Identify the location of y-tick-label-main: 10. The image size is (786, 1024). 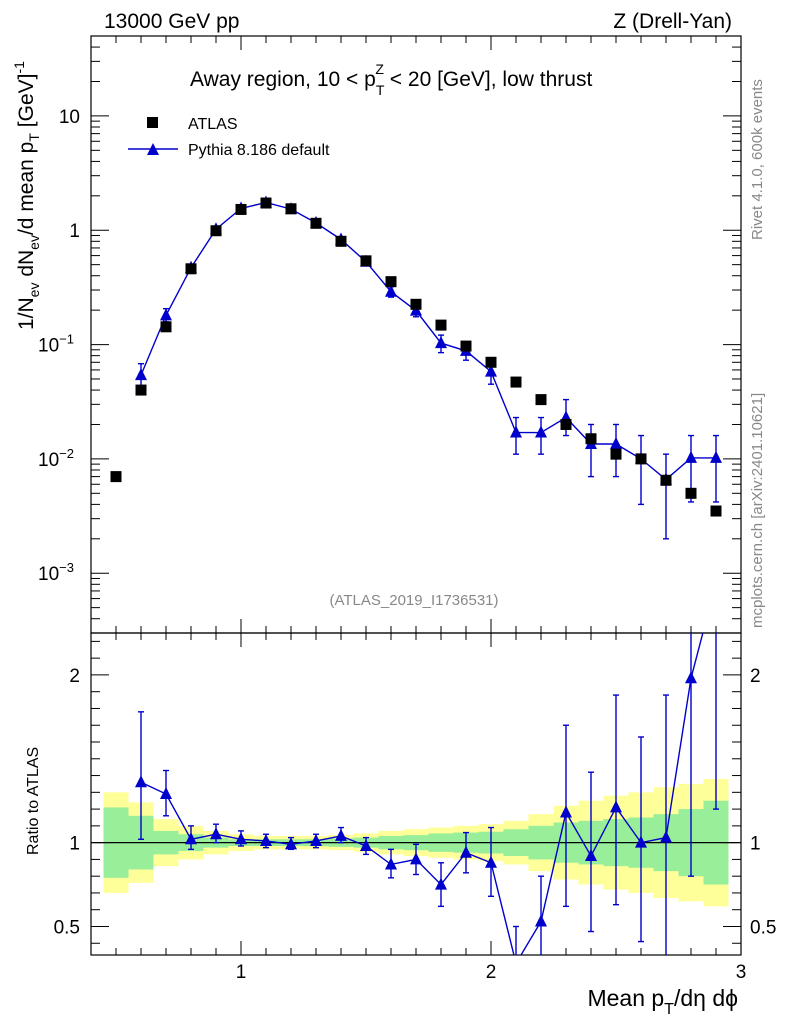
(69, 117).